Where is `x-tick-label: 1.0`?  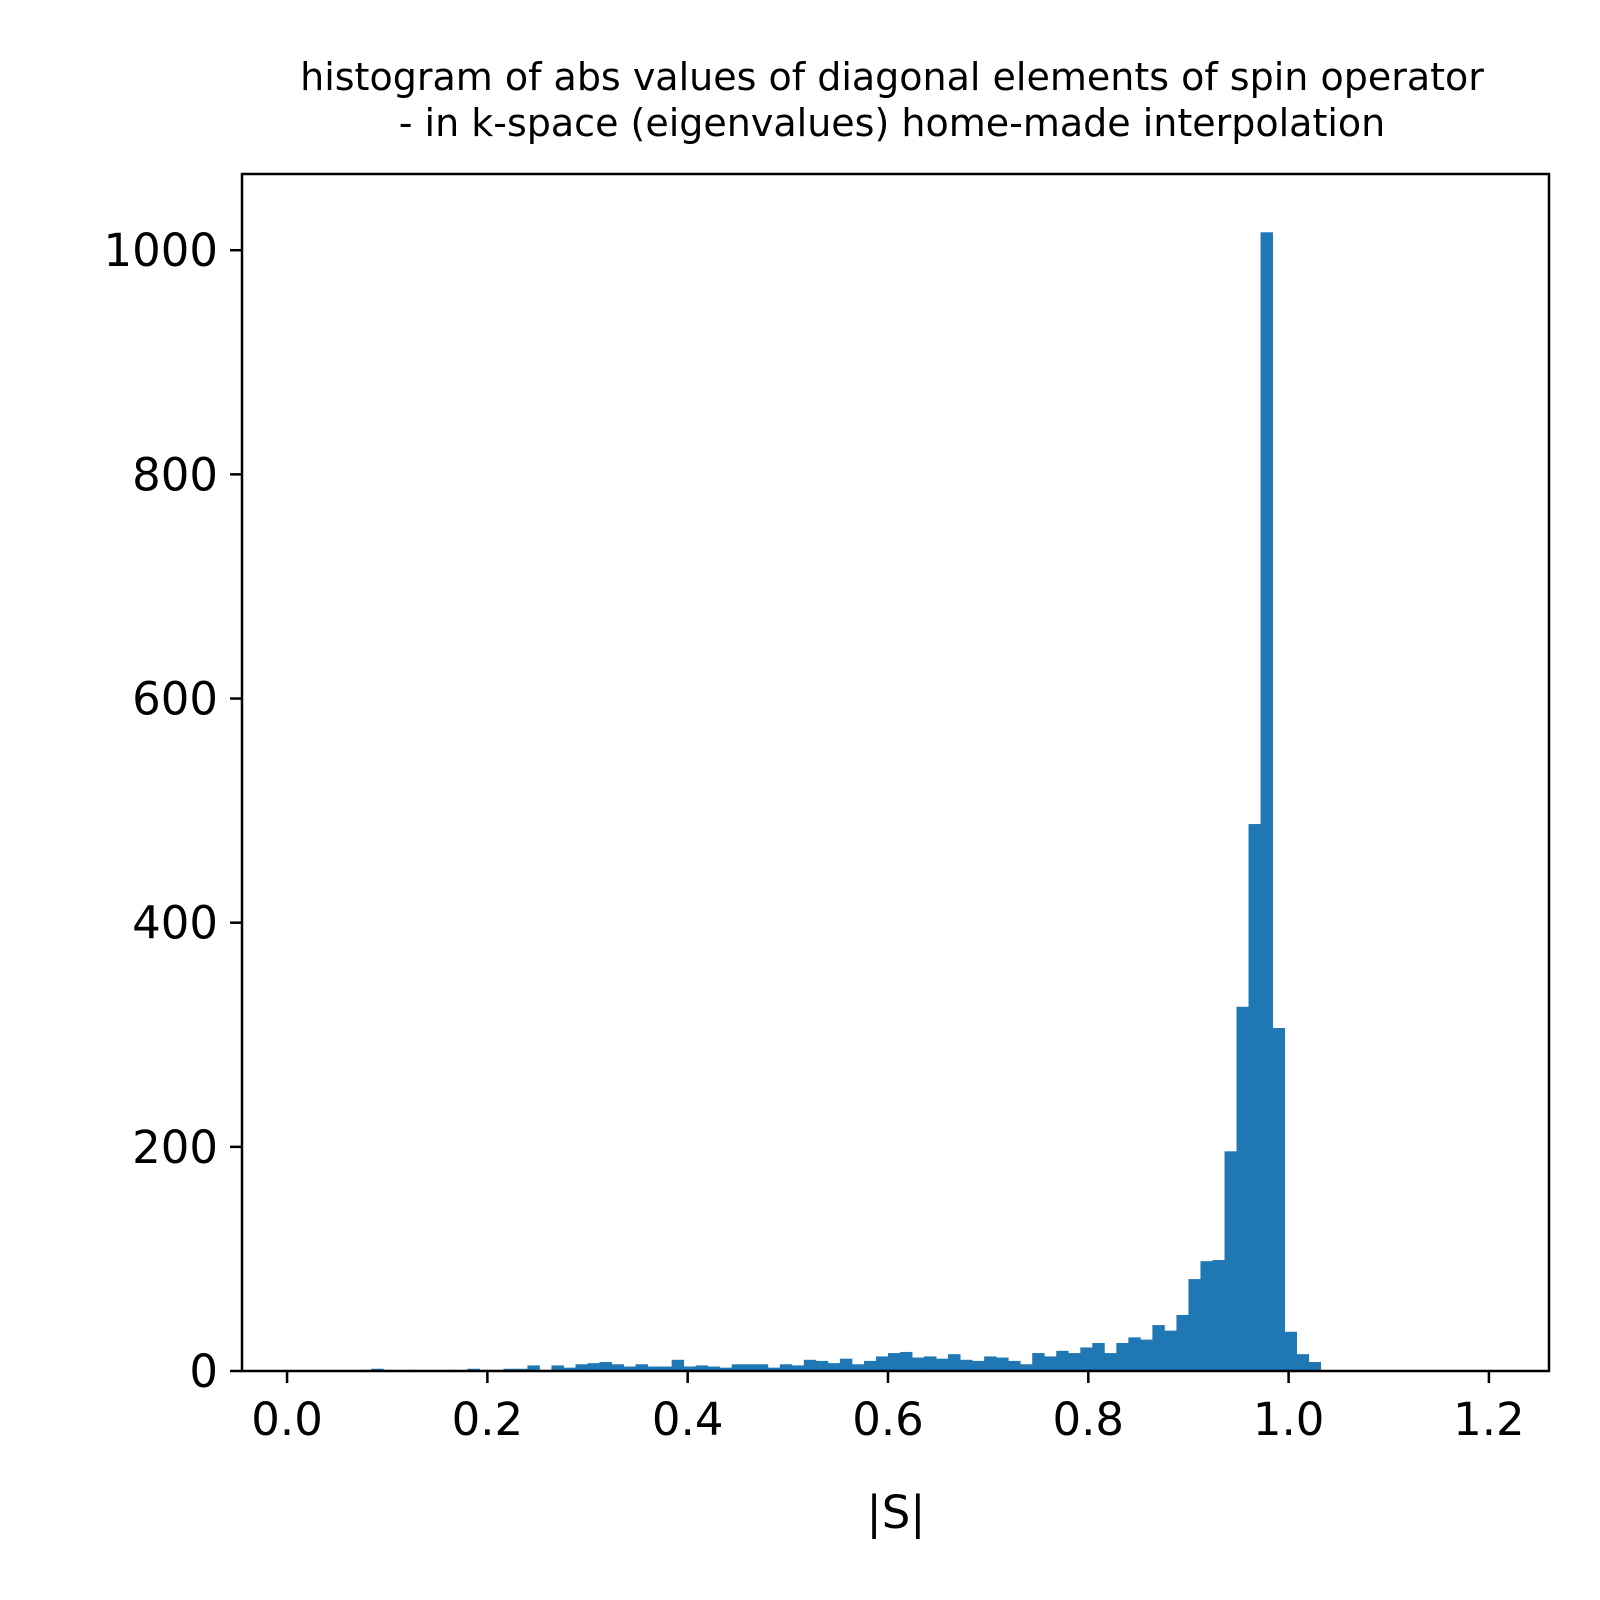 x-tick-label: 1.0 is located at coordinates (1289, 1419).